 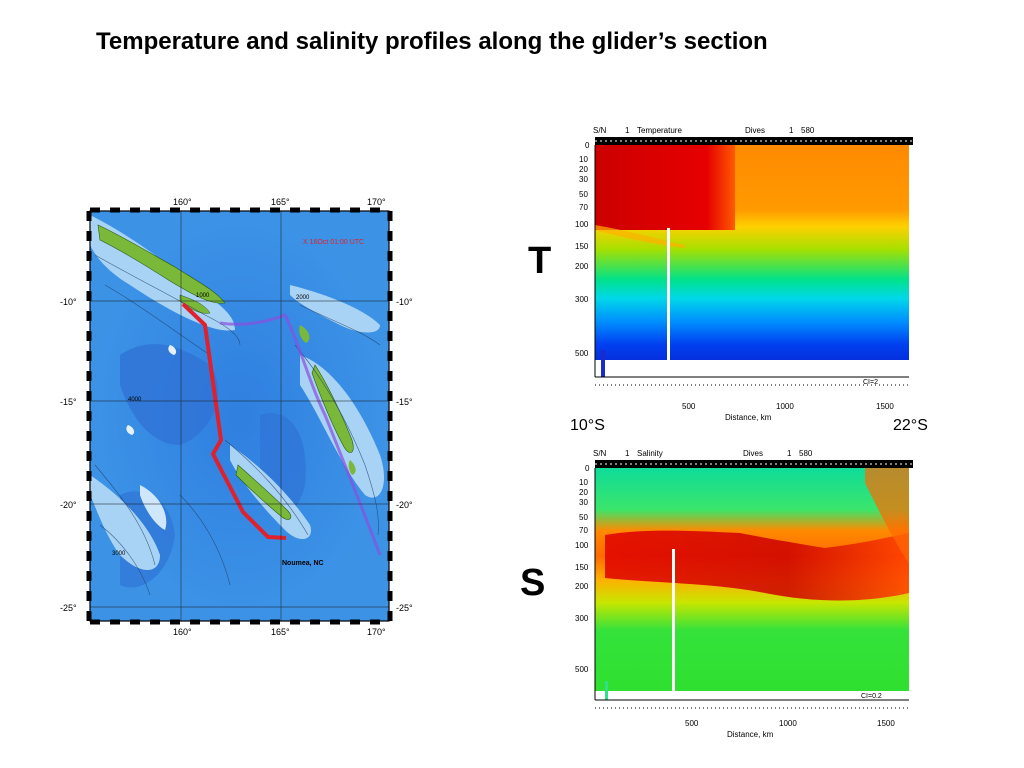 What do you see at coordinates (203, 296) in the screenshot?
I see `contour-label: 1000` at bounding box center [203, 296].